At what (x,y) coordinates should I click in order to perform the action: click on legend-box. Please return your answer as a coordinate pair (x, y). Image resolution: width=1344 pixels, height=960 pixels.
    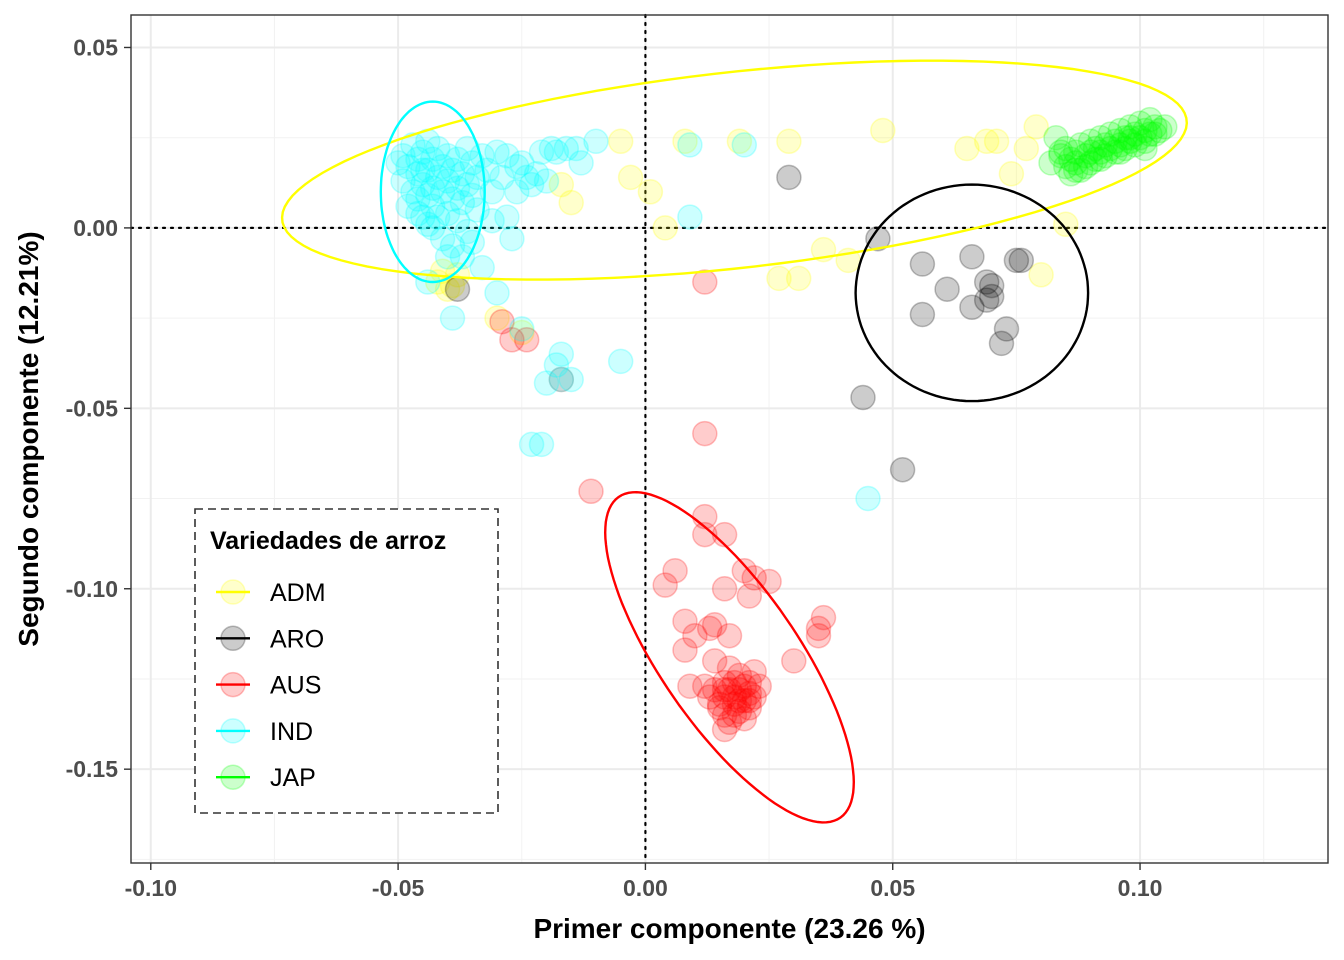
    Looking at the image, I should click on (346, 661).